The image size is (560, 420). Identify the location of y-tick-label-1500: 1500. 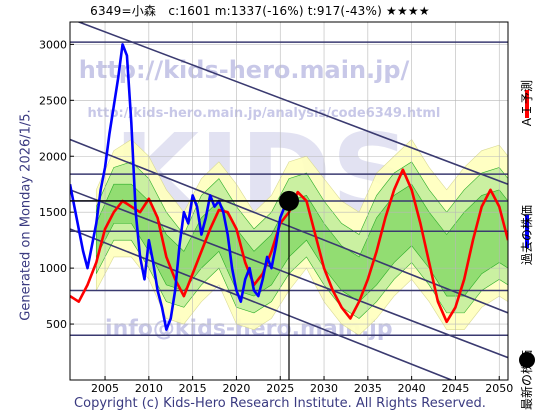
(53, 212).